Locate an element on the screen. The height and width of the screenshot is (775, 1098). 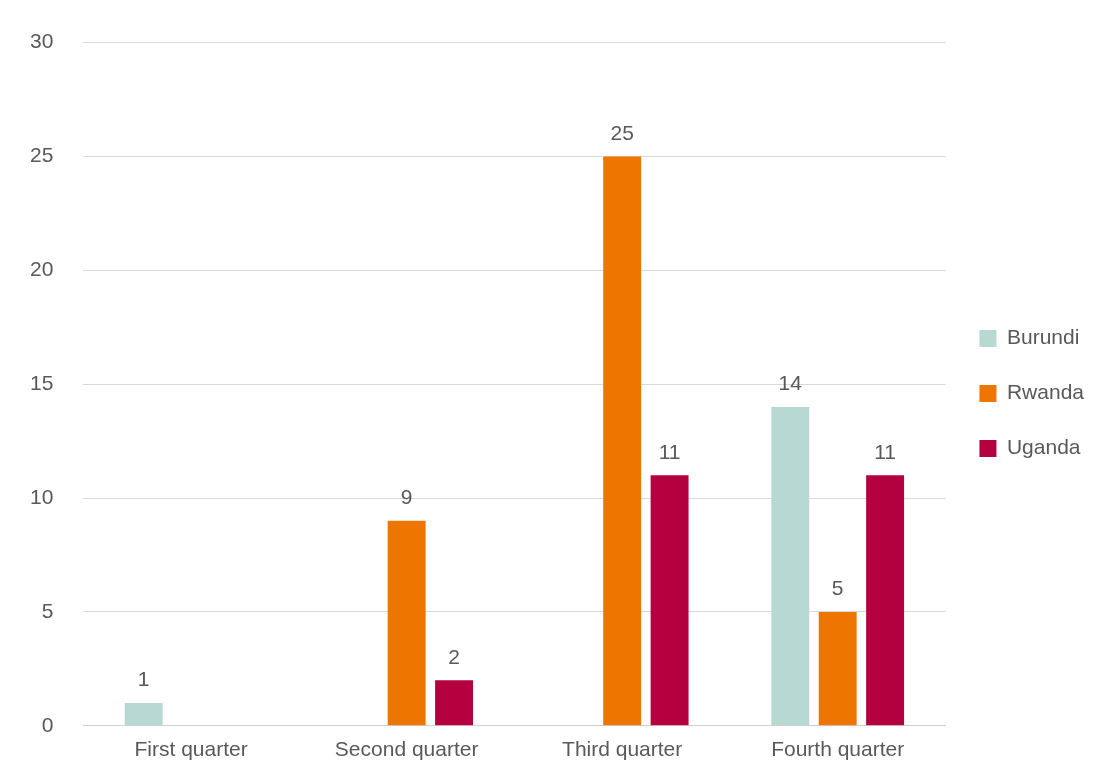
data-label: 9 is located at coordinates (406, 497).